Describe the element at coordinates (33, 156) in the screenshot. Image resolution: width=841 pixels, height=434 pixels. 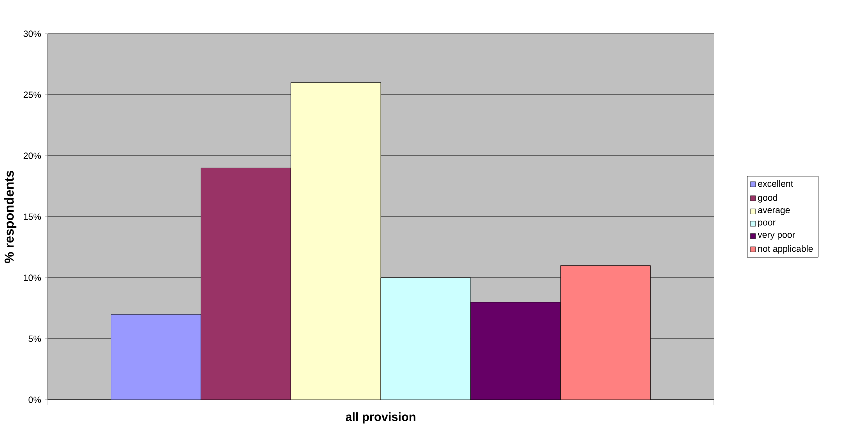
I see `y-tick-label: 20%` at that location.